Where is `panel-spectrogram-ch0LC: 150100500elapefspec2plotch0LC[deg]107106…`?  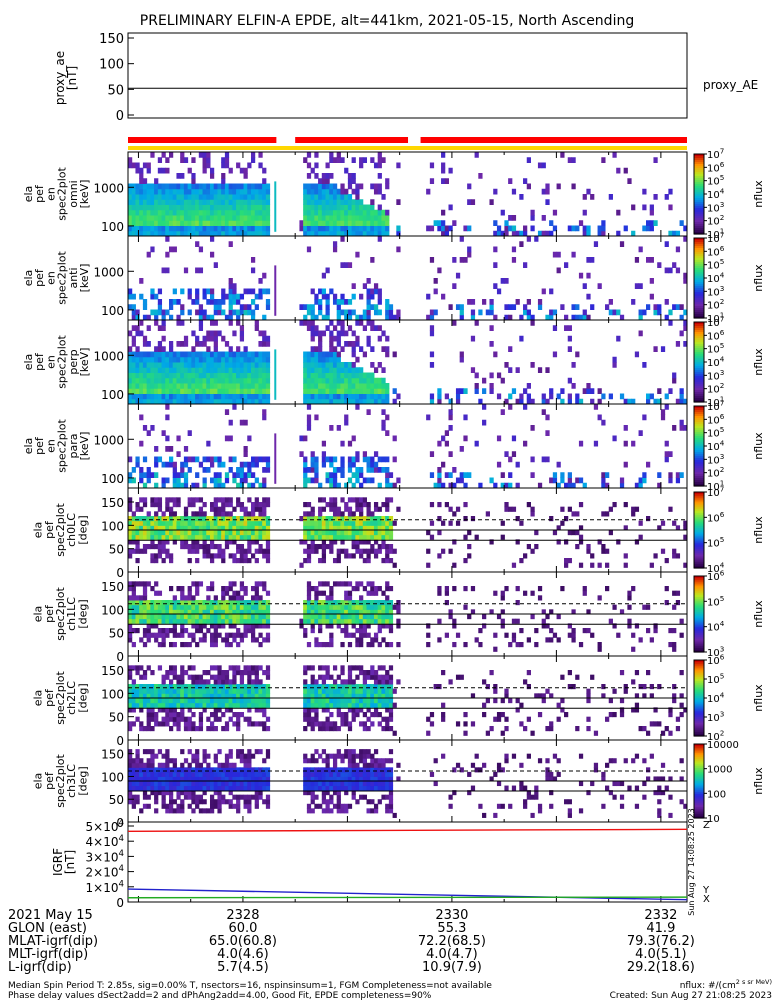 panel-spectrogram-ch0LC: 150100500elapefspec2plotch0LC[deg]107106… is located at coordinates (398, 533).